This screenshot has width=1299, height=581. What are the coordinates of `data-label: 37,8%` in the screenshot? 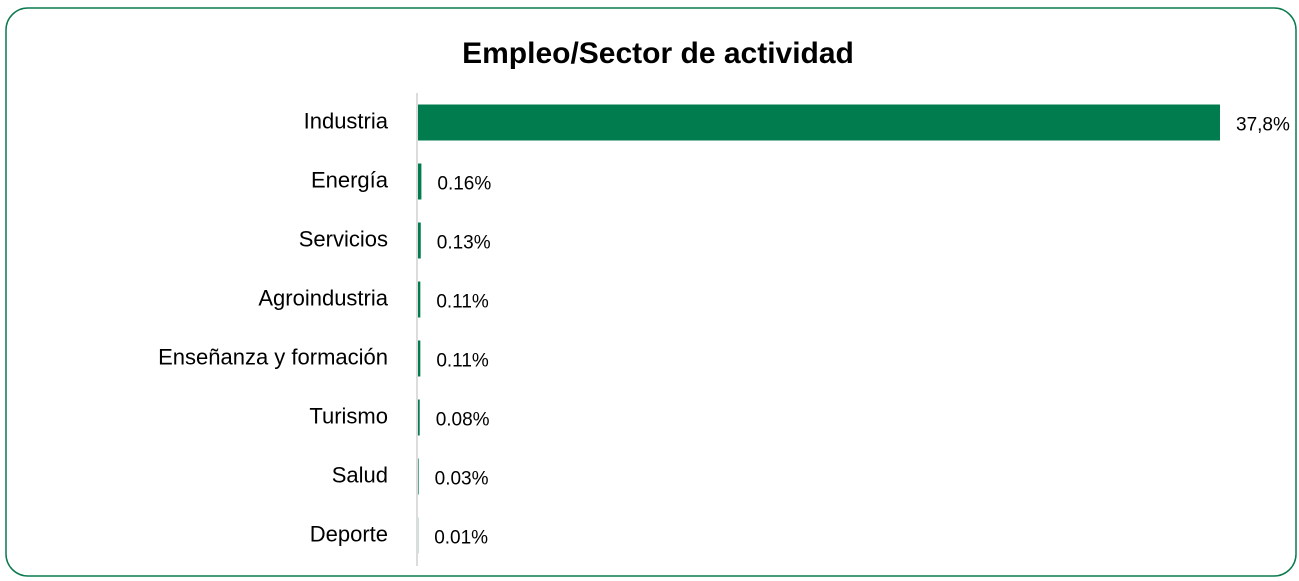 It's located at (1263, 125).